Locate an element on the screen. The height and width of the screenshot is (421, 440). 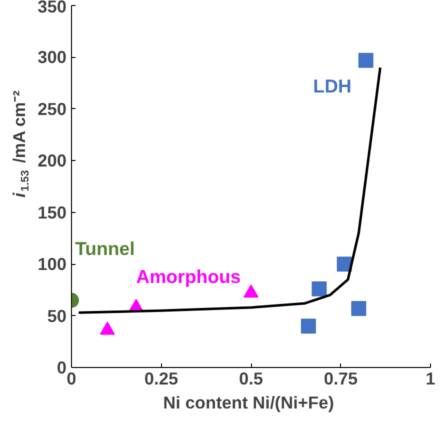
series-label: Amorphous is located at coordinates (188, 276).